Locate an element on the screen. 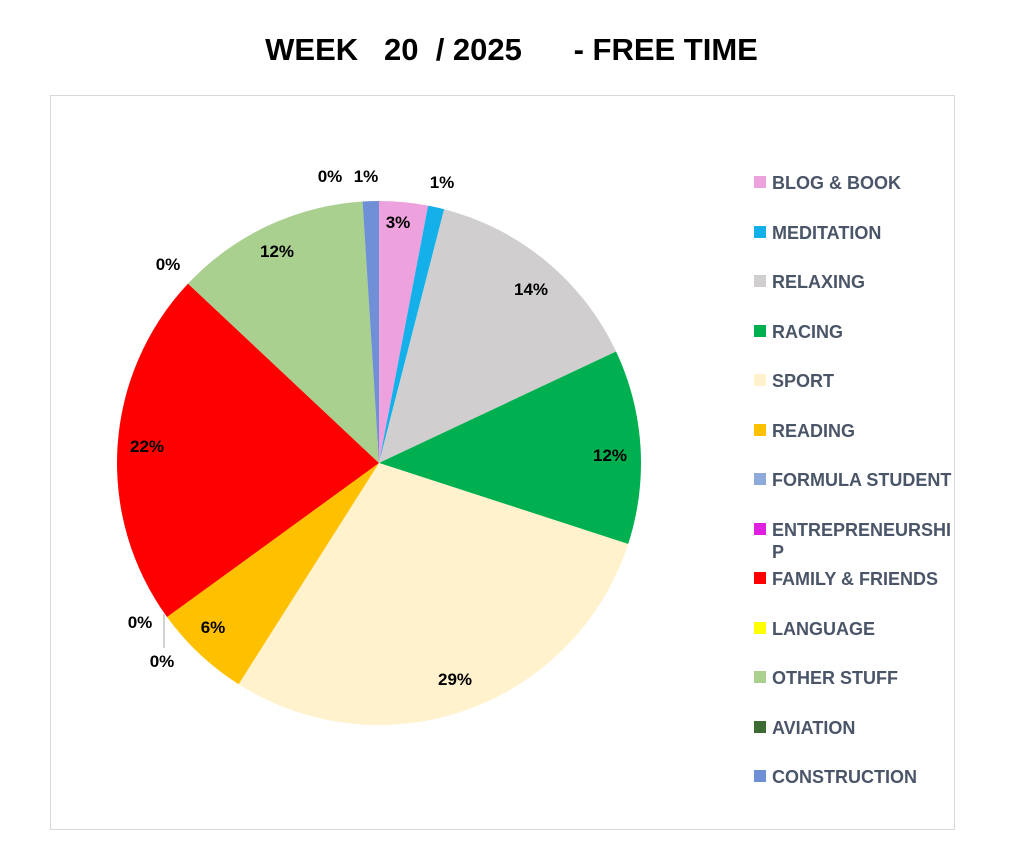  pie-slice-meditation is located at coordinates (412, 334).